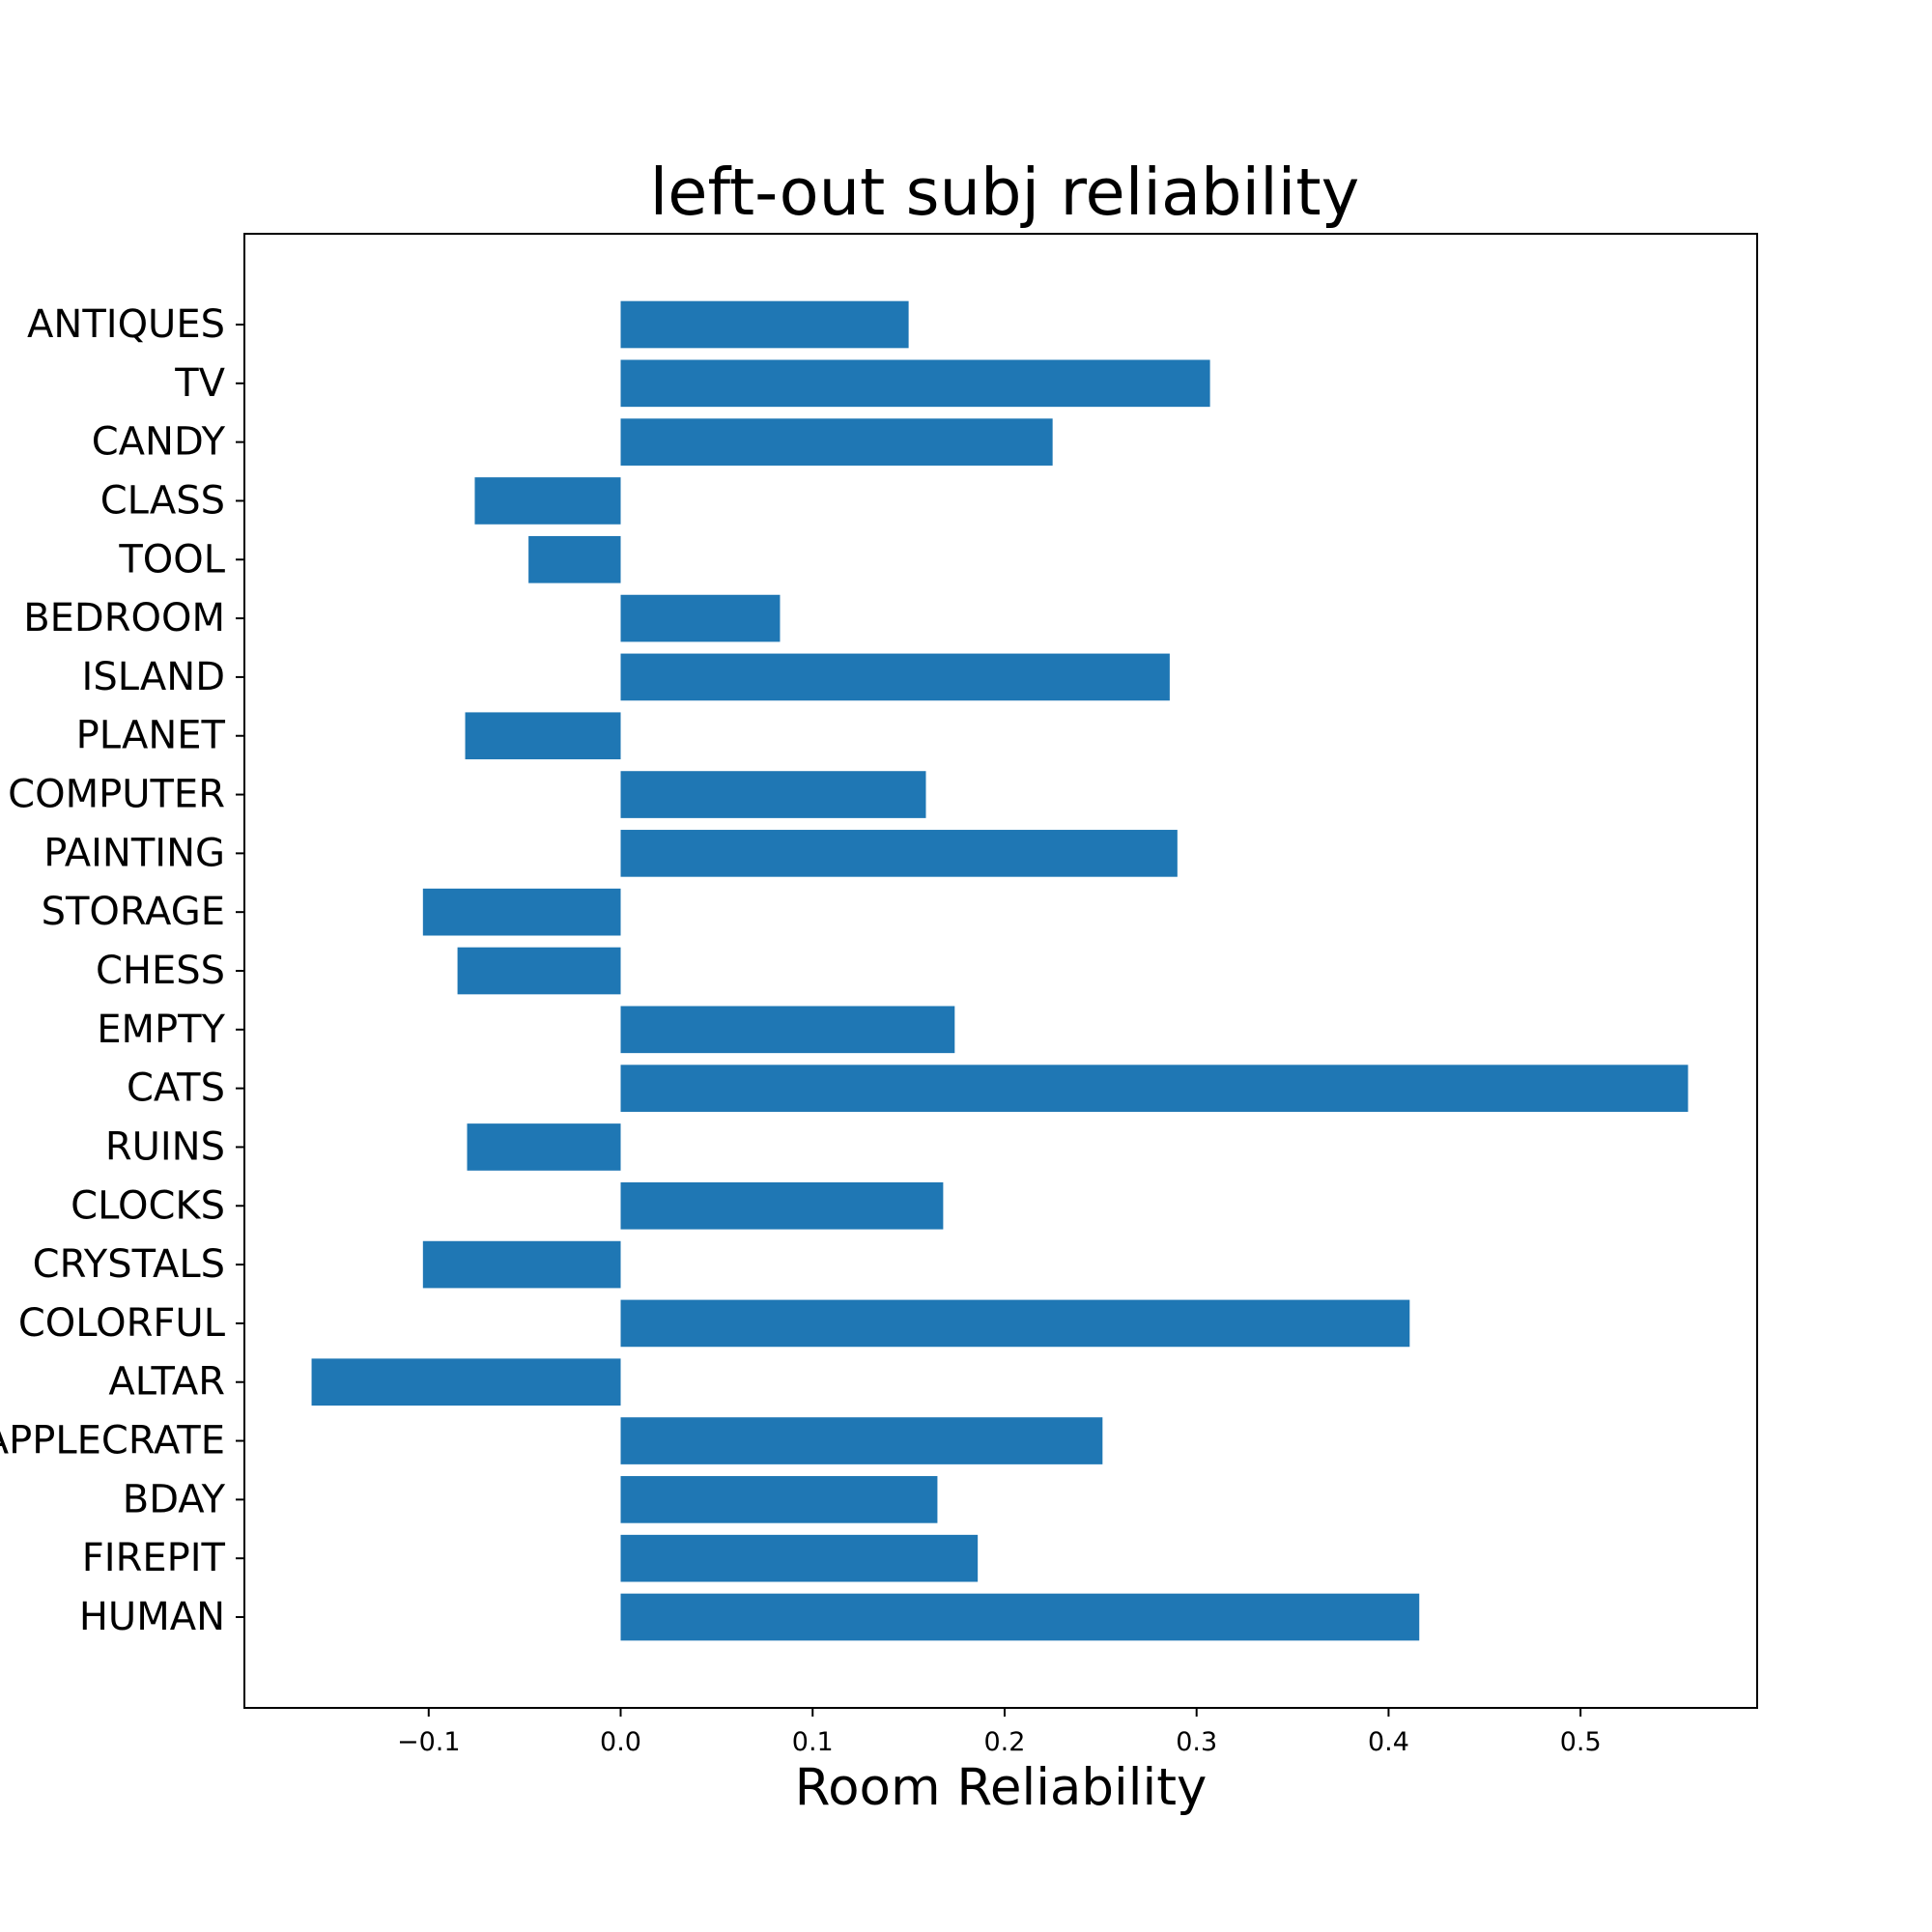 The image size is (1932, 1932). What do you see at coordinates (151, 736) in the screenshot?
I see `y-tick-label-planet: PLANET` at bounding box center [151, 736].